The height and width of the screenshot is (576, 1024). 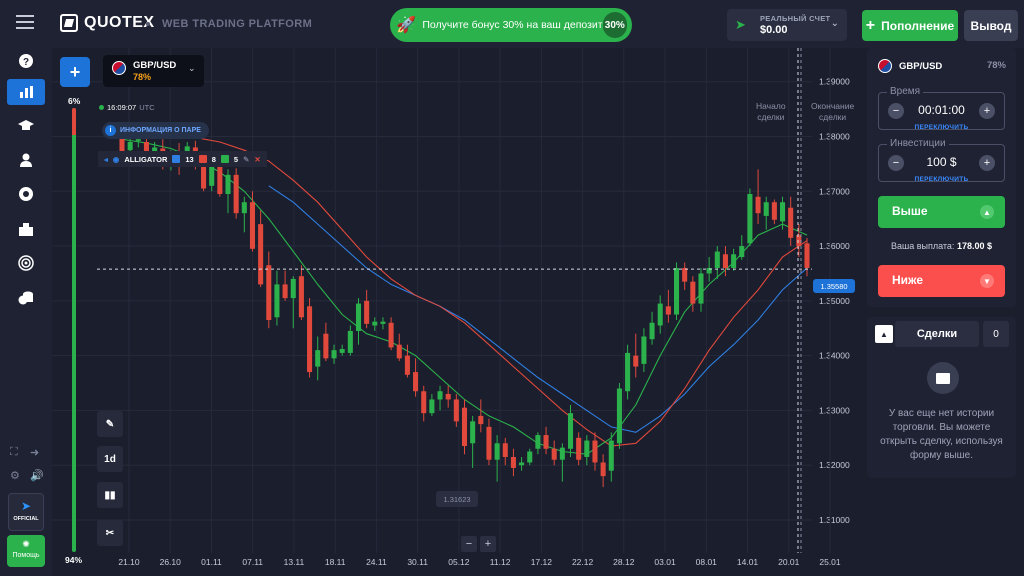 I want to click on deposit-button: + Пополнение, so click(x=910, y=25).